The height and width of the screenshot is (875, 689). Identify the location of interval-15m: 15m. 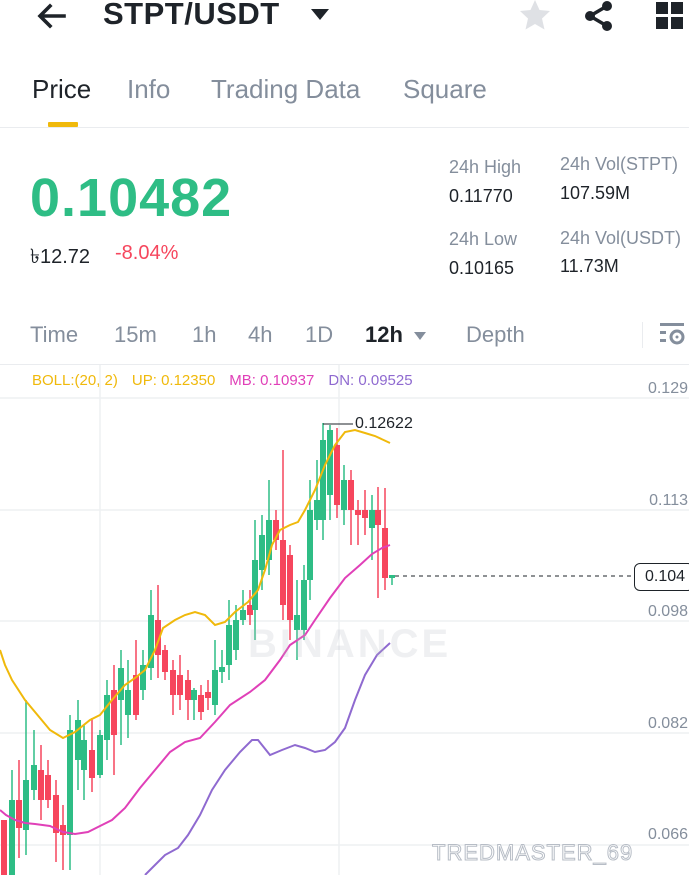
(135, 334).